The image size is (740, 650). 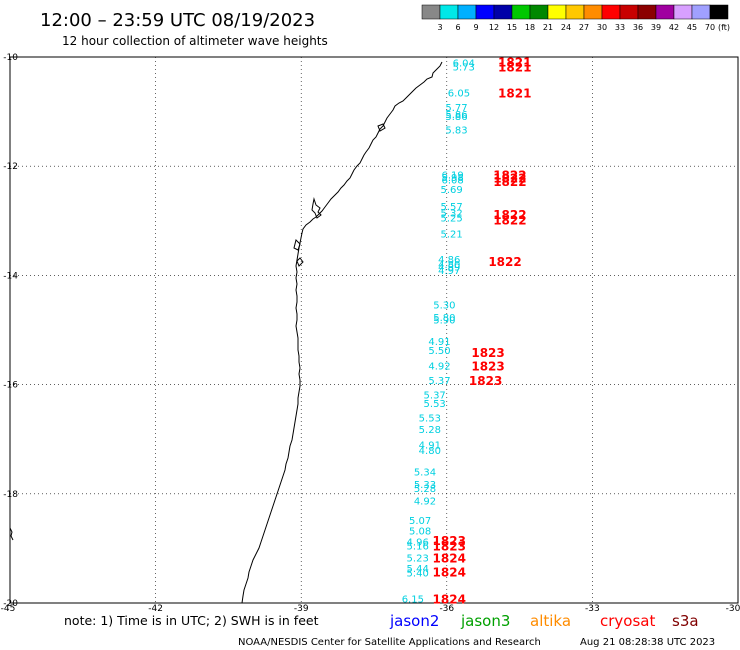 What do you see at coordinates (457, 27) in the screenshot?
I see `legend-label: 6` at bounding box center [457, 27].